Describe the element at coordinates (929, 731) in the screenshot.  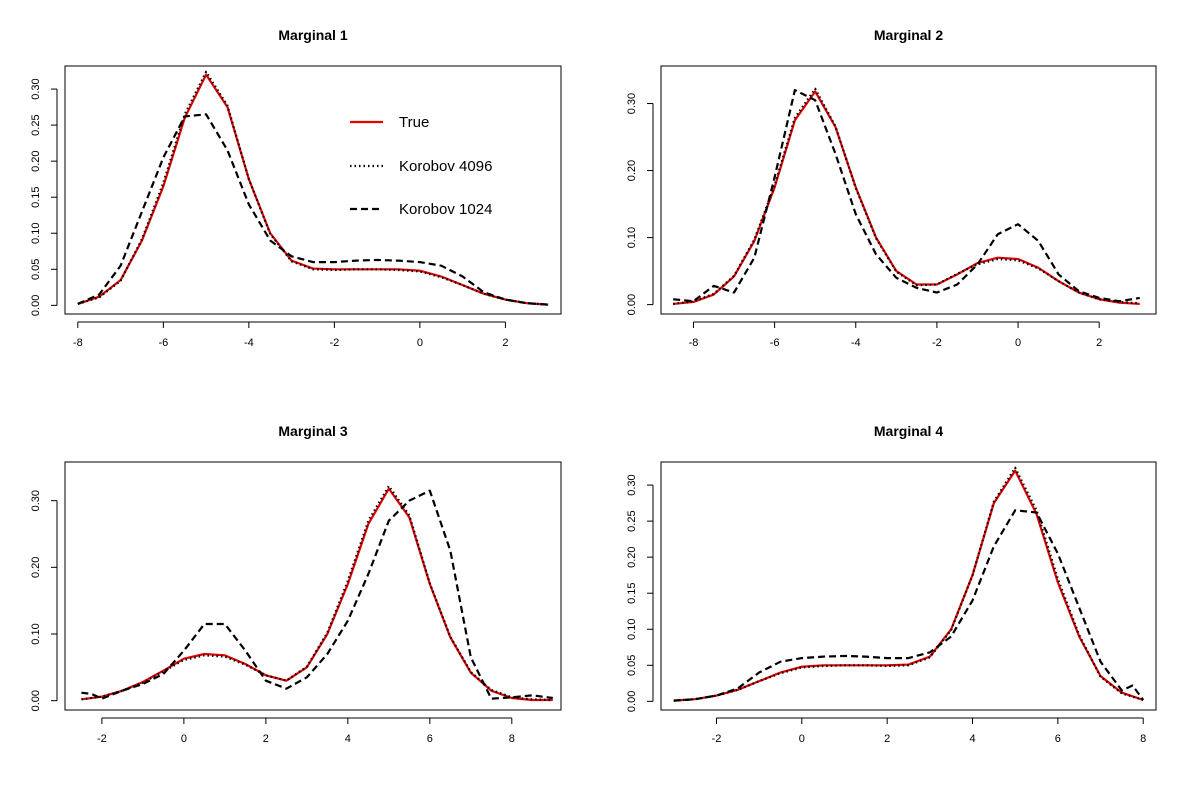
I see `panel-4-x-axis: -2 0 2 4 6 8` at that location.